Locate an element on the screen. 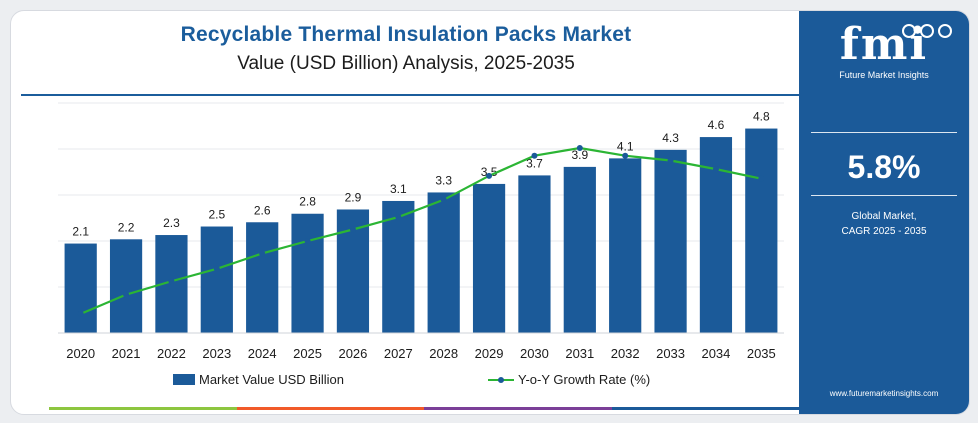  fmi-logo: fmi Future Market Insights is located at coordinates (884, 50).